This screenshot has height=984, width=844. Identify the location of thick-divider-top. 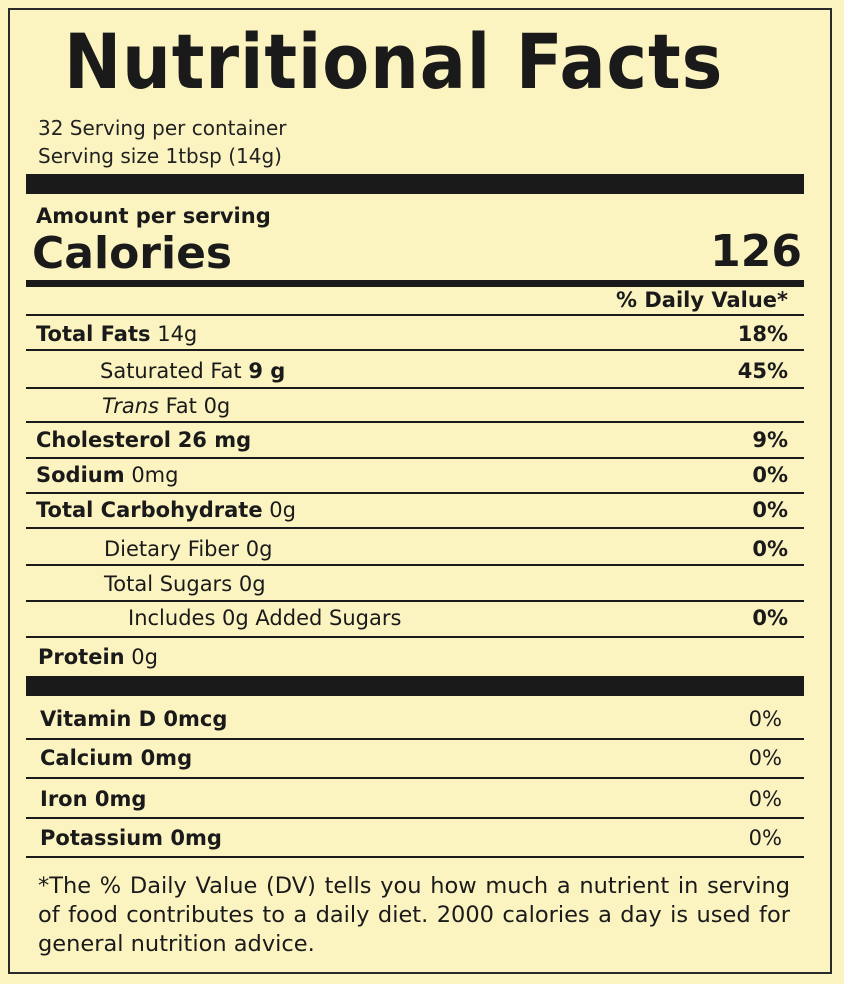
(415, 184).